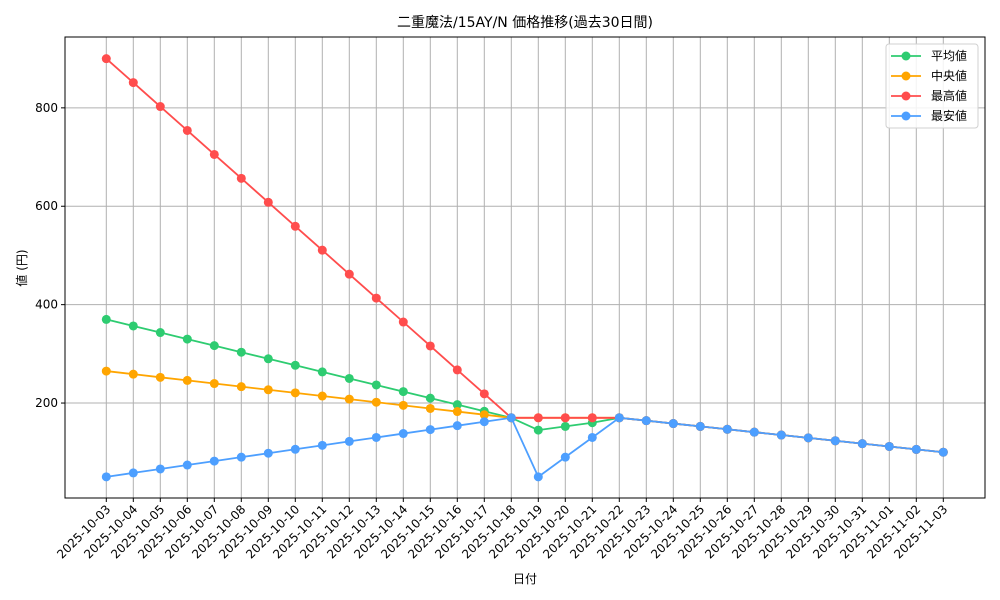  Describe the element at coordinates (50, 255) in the screenshot. I see `y-axis-ticks: 200 400 600 800` at that location.